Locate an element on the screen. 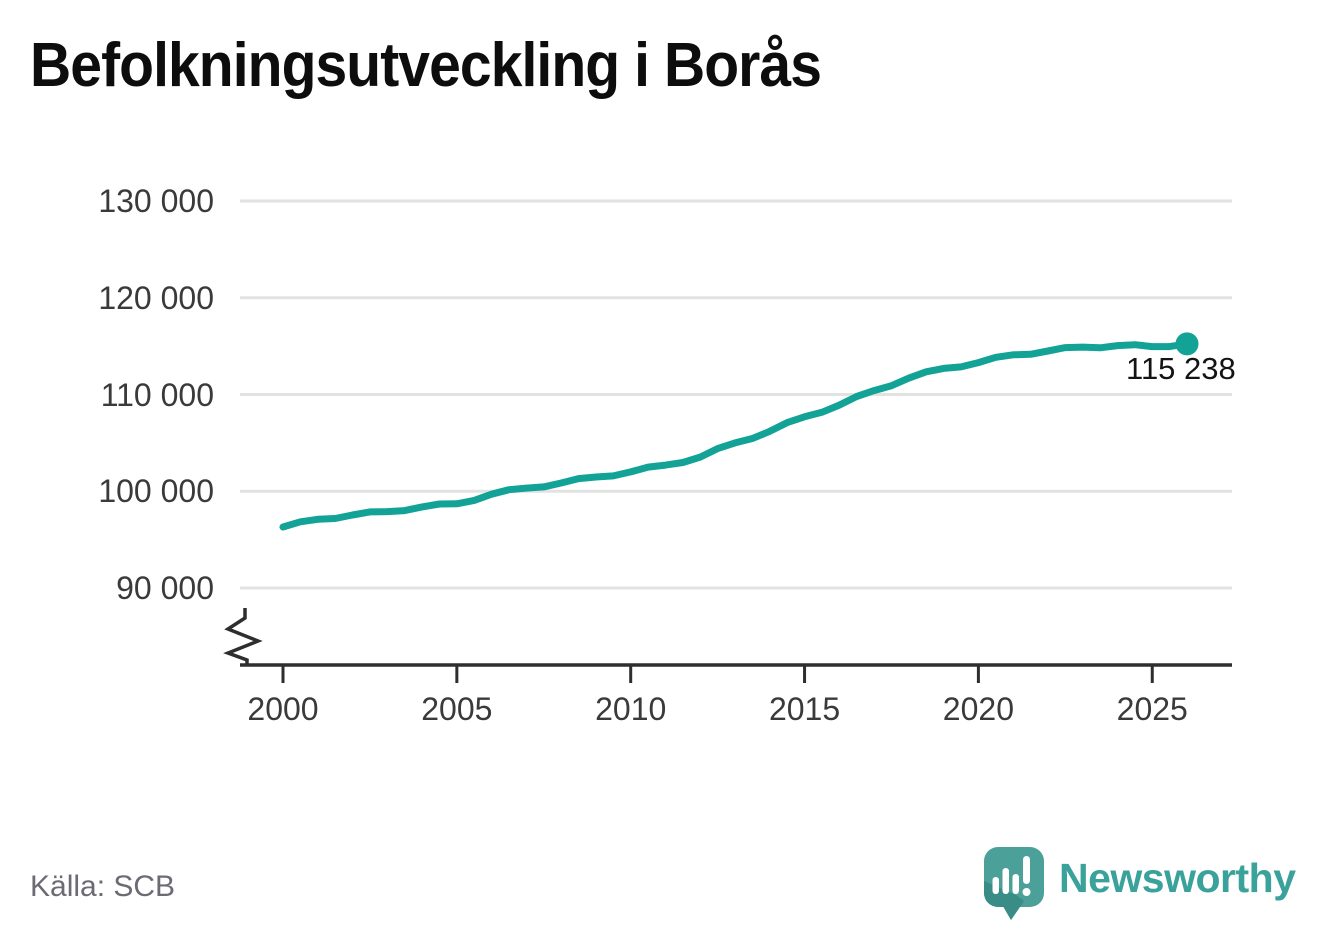 The image size is (1322, 939). y-axis-tick-label: 130 000 is located at coordinates (156, 201).